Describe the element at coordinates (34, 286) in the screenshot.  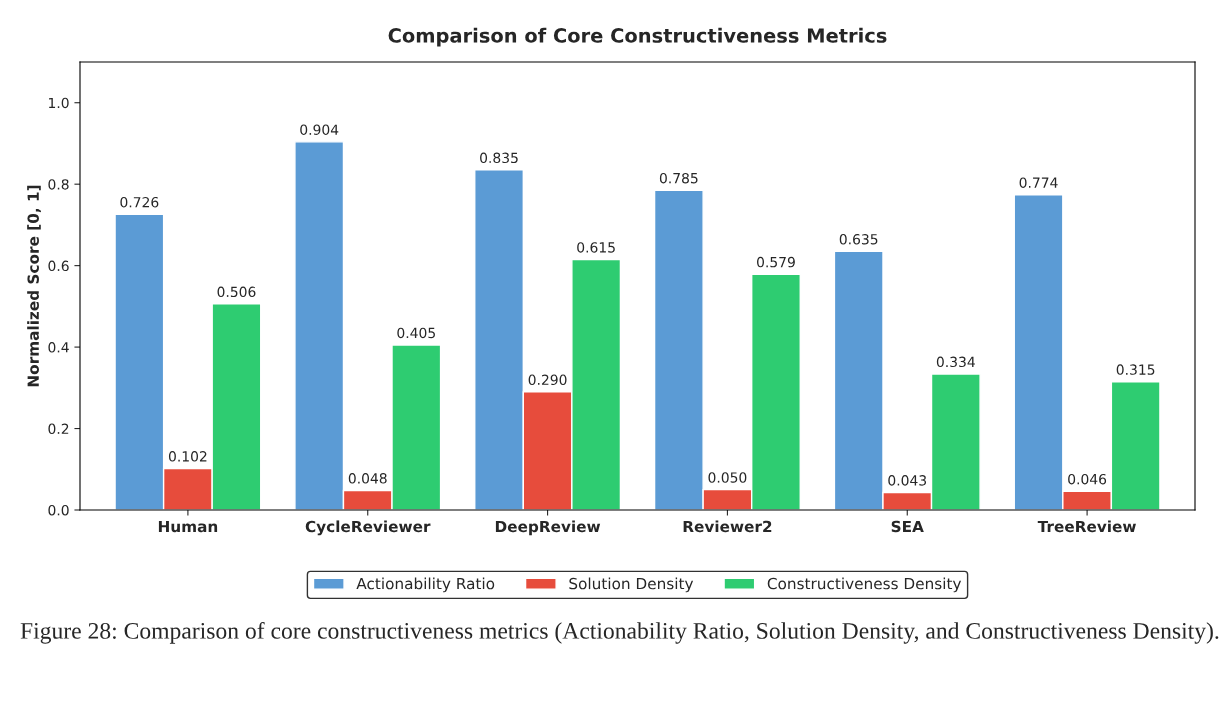
I see `y-axis-title: Normalized Score [0, 1]` at that location.